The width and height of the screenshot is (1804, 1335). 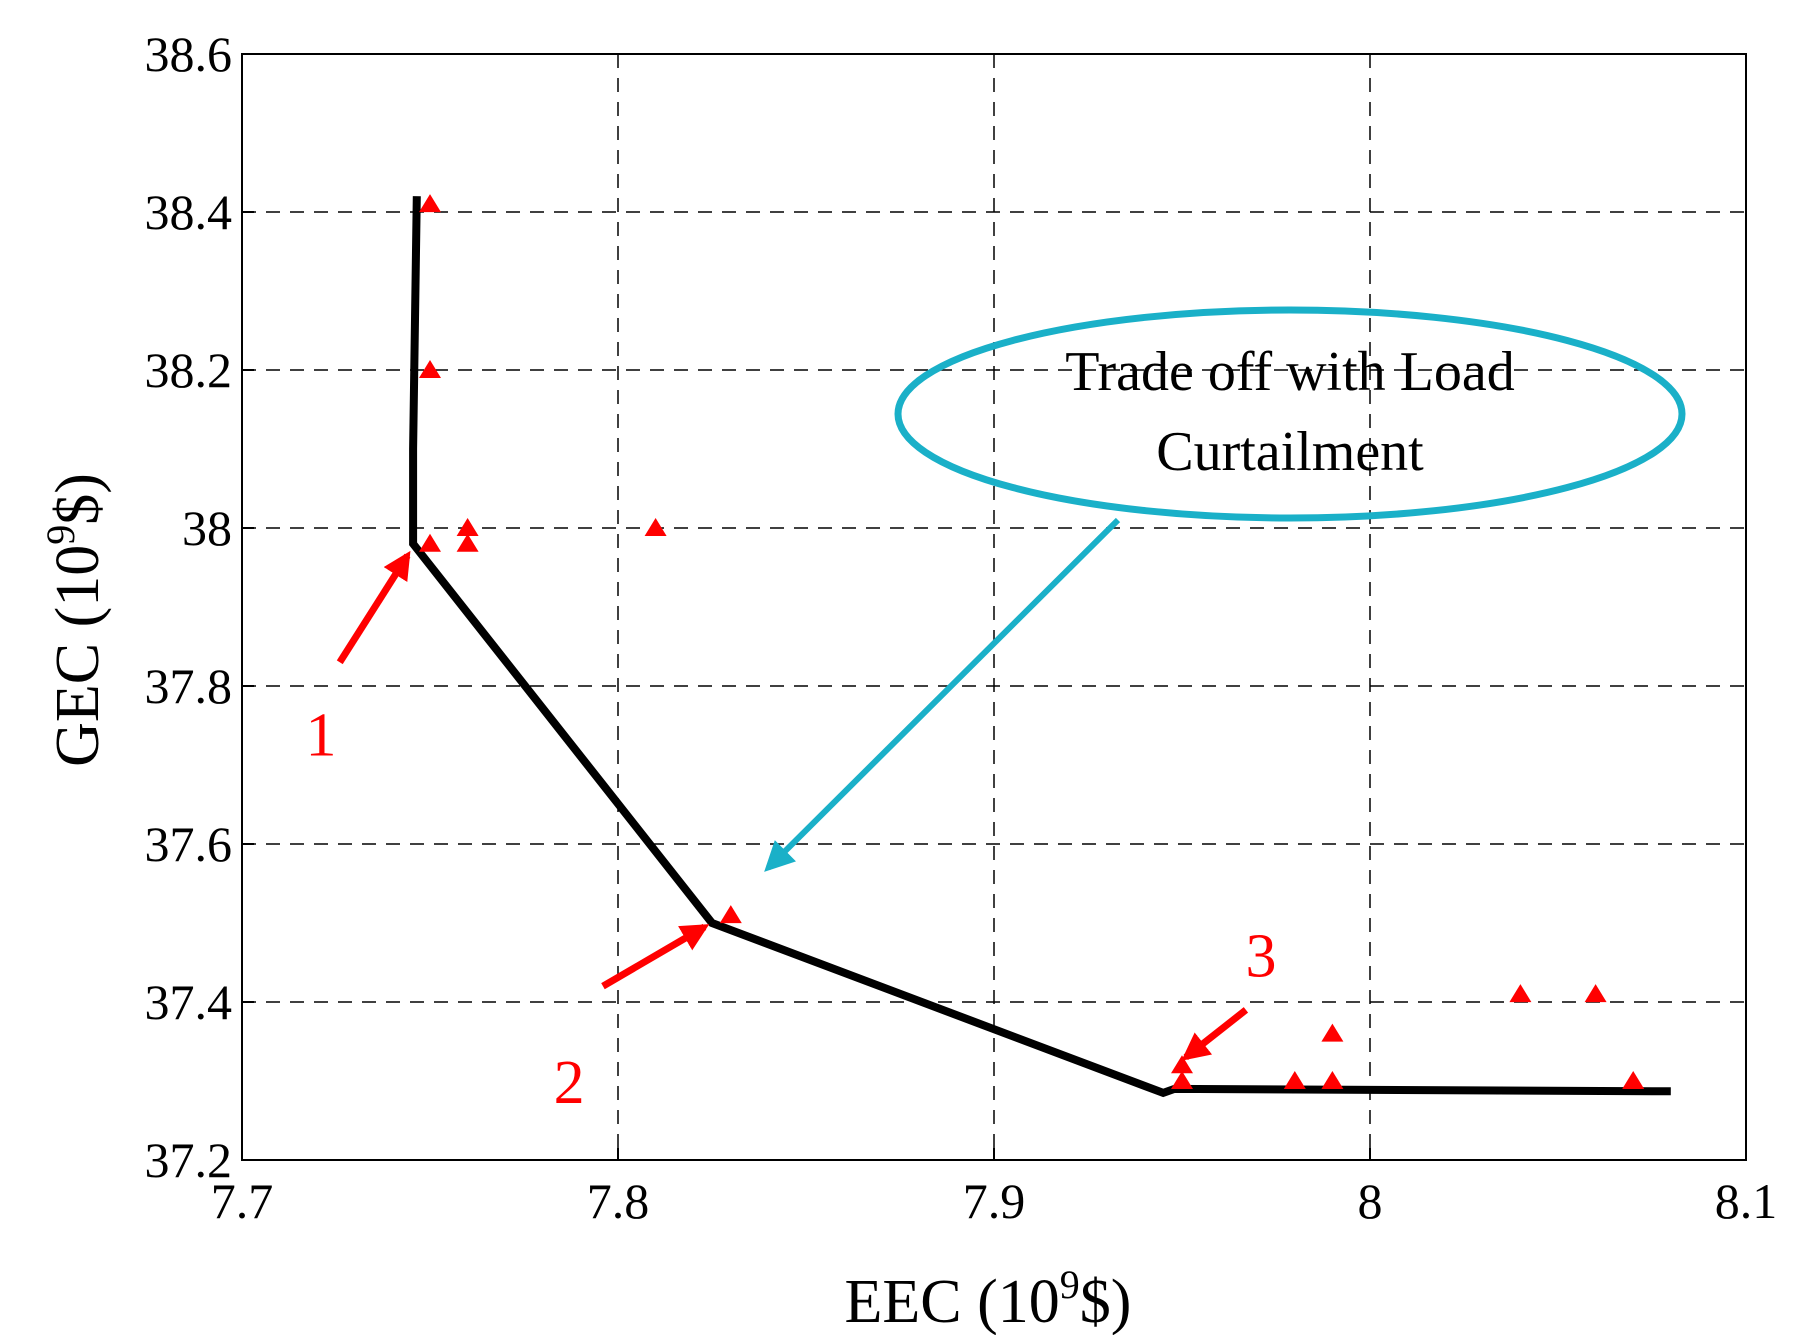 I want to click on y-tick-label: 38.6, so click(x=189, y=54).